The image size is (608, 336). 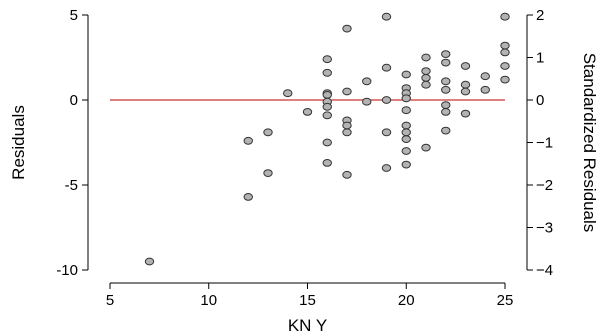 What do you see at coordinates (406, 300) in the screenshot?
I see `x-tick-label: 20` at bounding box center [406, 300].